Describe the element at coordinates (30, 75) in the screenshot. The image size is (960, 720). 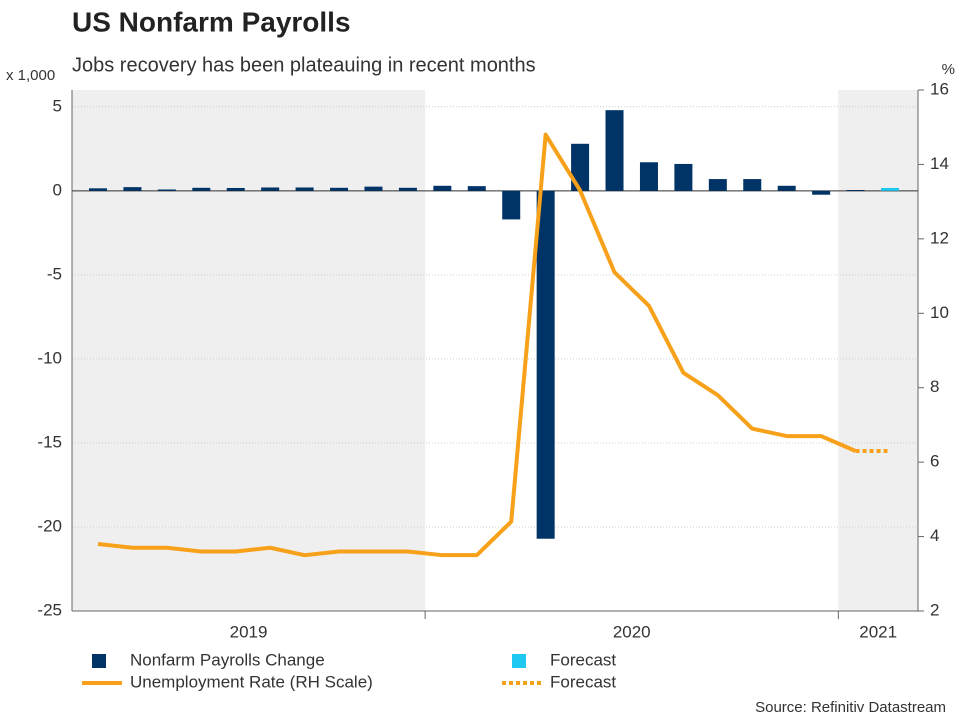
I see `y-unit: x 1,000` at that location.